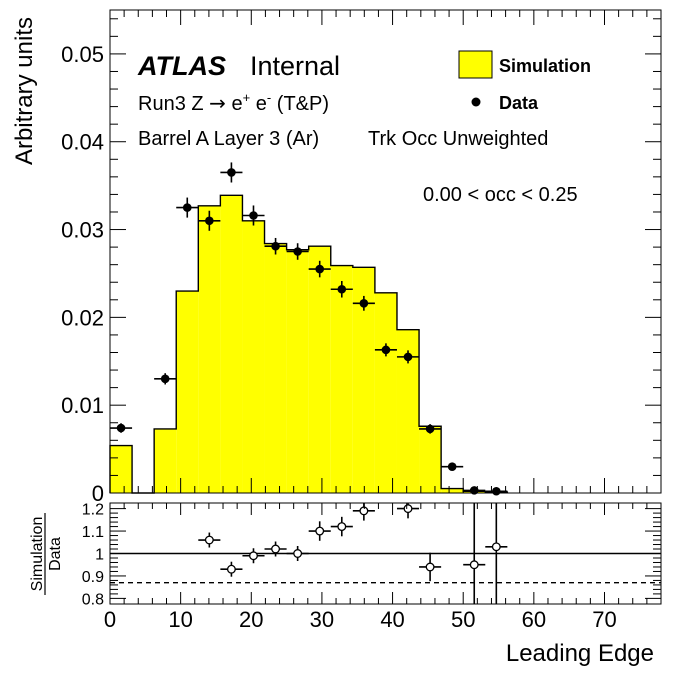 The image size is (696, 677). What do you see at coordinates (322, 619) in the screenshot?
I see `x-tick-label: 30` at bounding box center [322, 619].